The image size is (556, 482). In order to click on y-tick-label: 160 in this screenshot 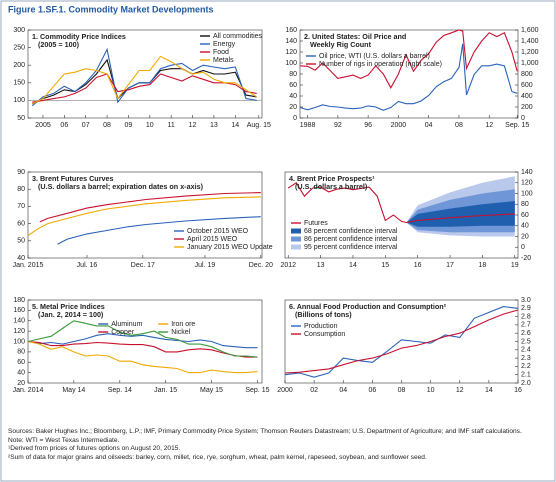, I will do `click(291, 30)`.